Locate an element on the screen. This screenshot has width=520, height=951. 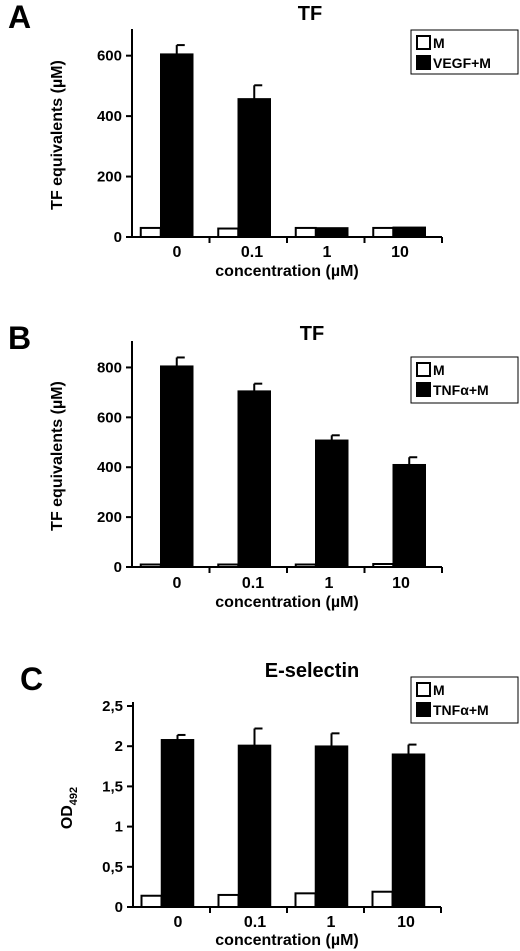
y-tick-label: 1 is located at coordinates (119, 827).